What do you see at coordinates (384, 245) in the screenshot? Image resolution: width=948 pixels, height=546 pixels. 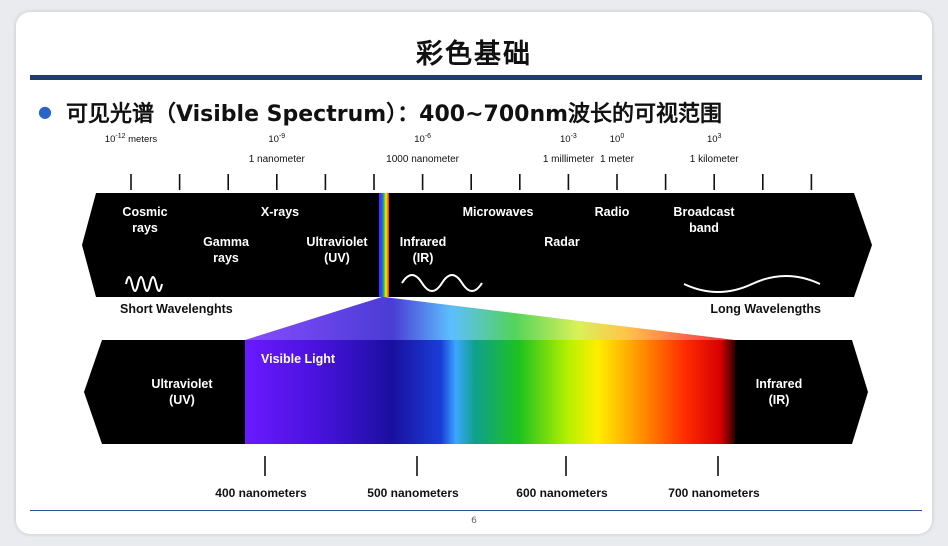 I see `visible-light-slit` at bounding box center [384, 245].